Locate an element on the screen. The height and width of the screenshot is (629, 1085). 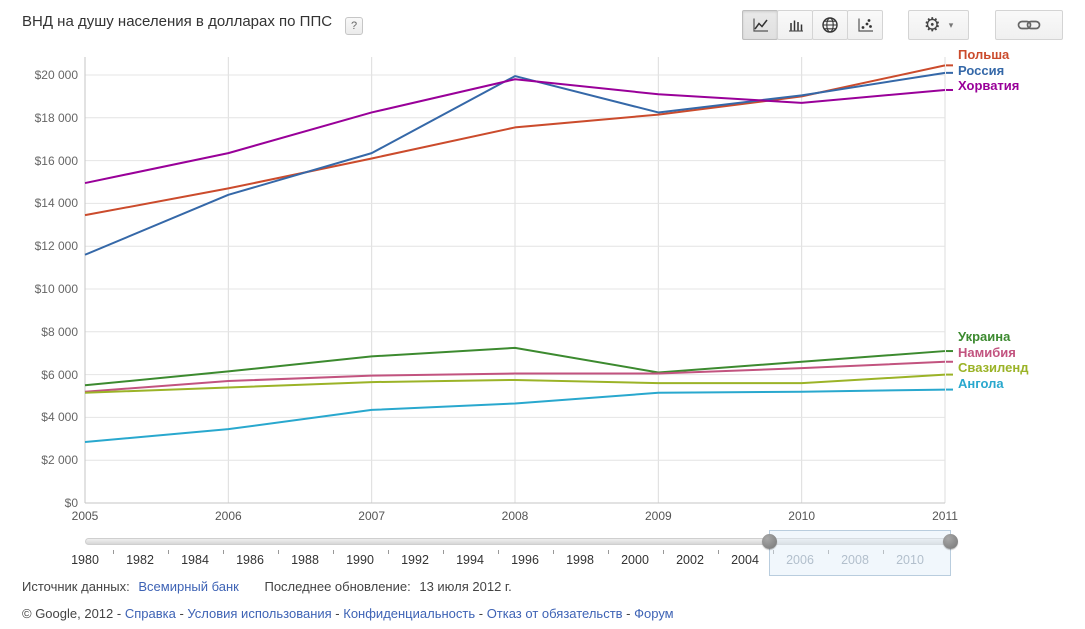
timeline-year-label: 2010 is located at coordinates (910, 560).